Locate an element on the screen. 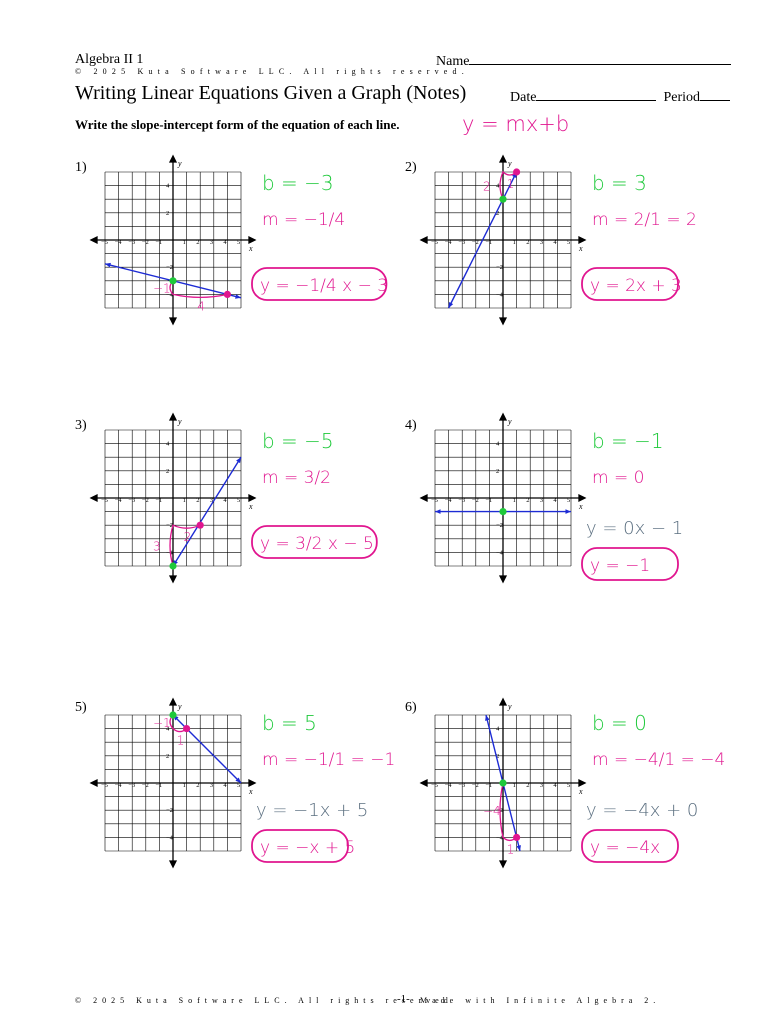 This screenshot has width=768, height=1024. slope-bracket is located at coordinates (508, 812).